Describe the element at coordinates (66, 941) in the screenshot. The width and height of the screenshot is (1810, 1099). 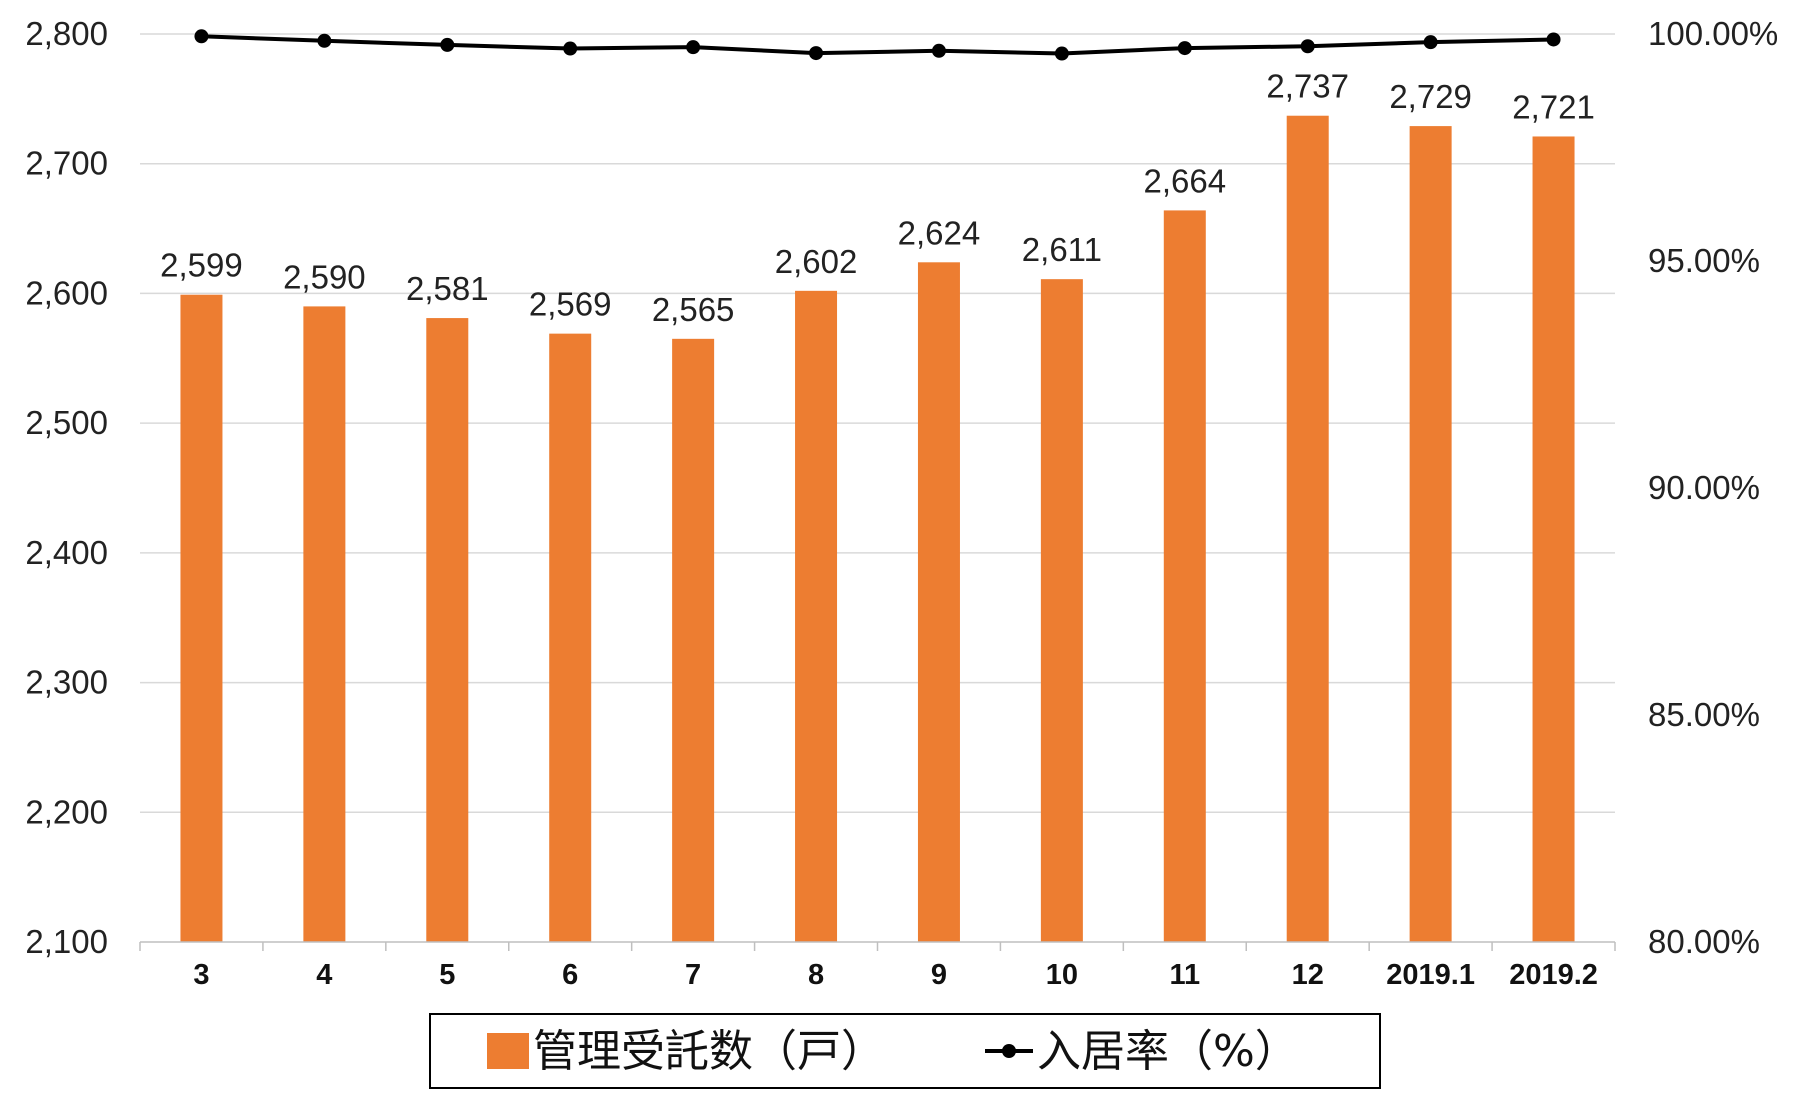
I see `y-left-tick-label: 2,100` at that location.